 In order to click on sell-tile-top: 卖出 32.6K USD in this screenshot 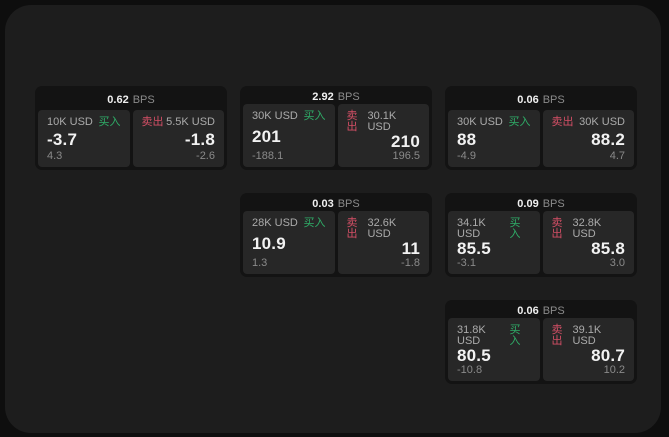, I will do `click(384, 229)`.